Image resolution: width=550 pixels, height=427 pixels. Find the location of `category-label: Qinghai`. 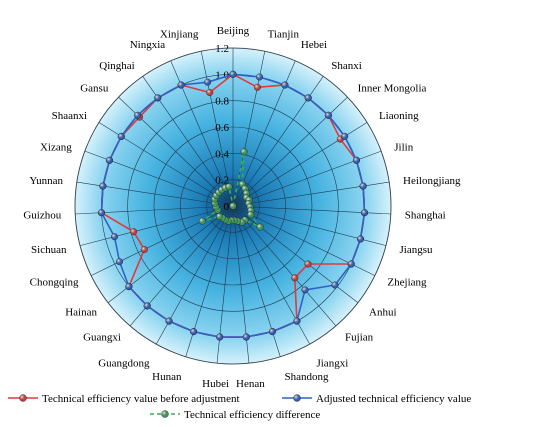

category-label: Qinghai is located at coordinates (116, 66).